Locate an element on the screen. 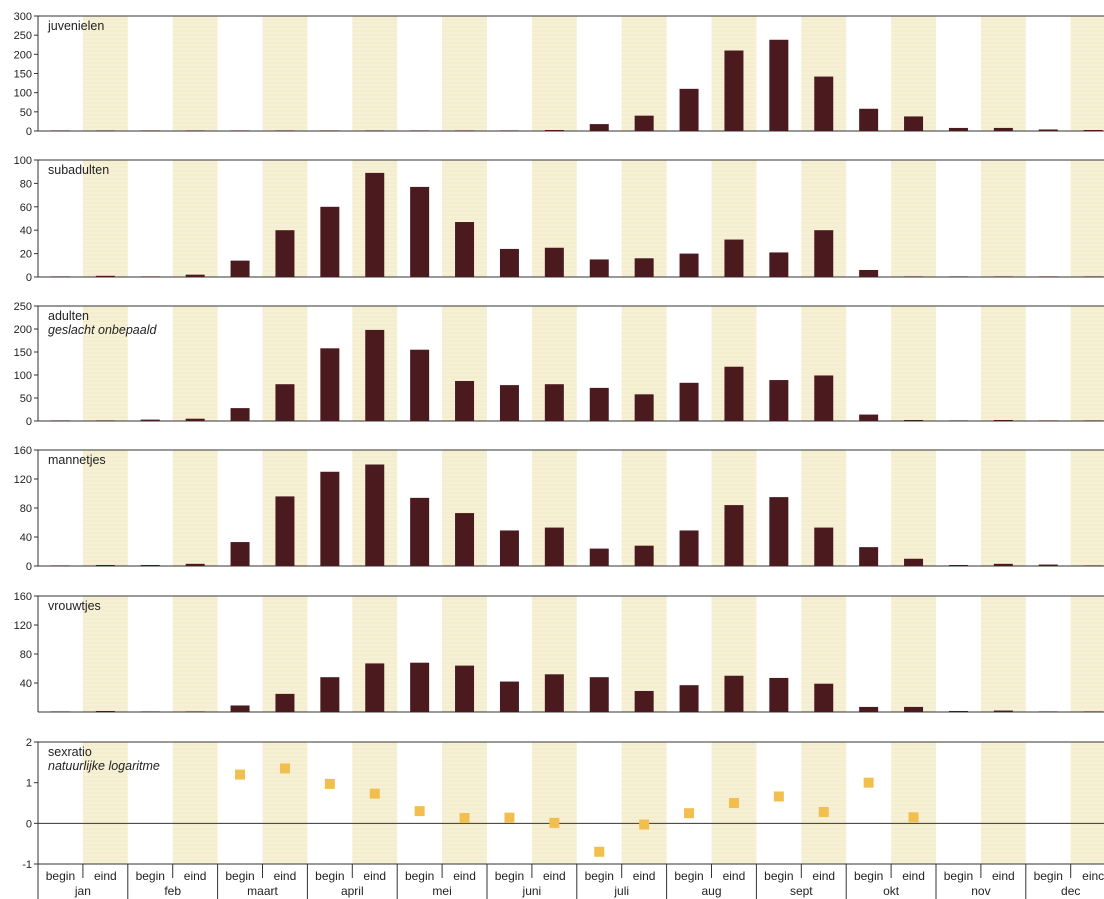 The height and width of the screenshot is (899, 1104). y-tick-label: 160 is located at coordinates (23, 451).